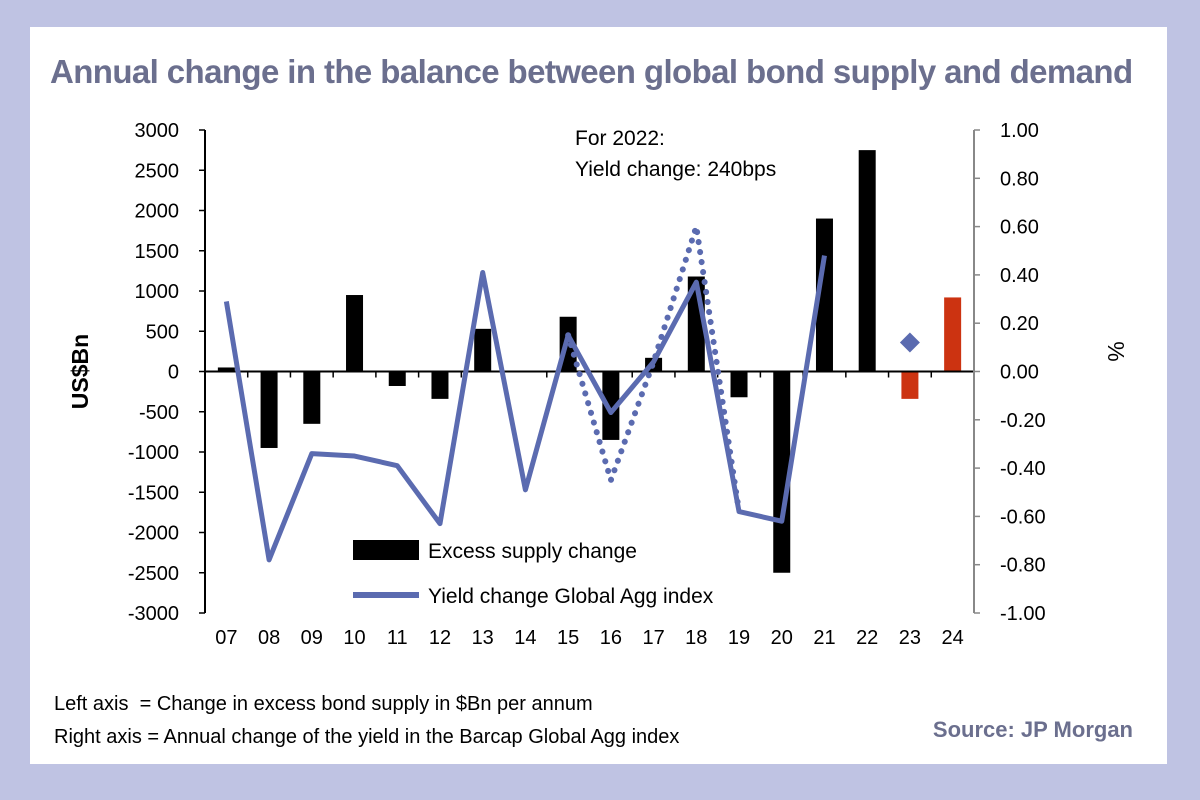  What do you see at coordinates (159, 413) in the screenshot?
I see `left-tick-label: -500` at bounding box center [159, 413].